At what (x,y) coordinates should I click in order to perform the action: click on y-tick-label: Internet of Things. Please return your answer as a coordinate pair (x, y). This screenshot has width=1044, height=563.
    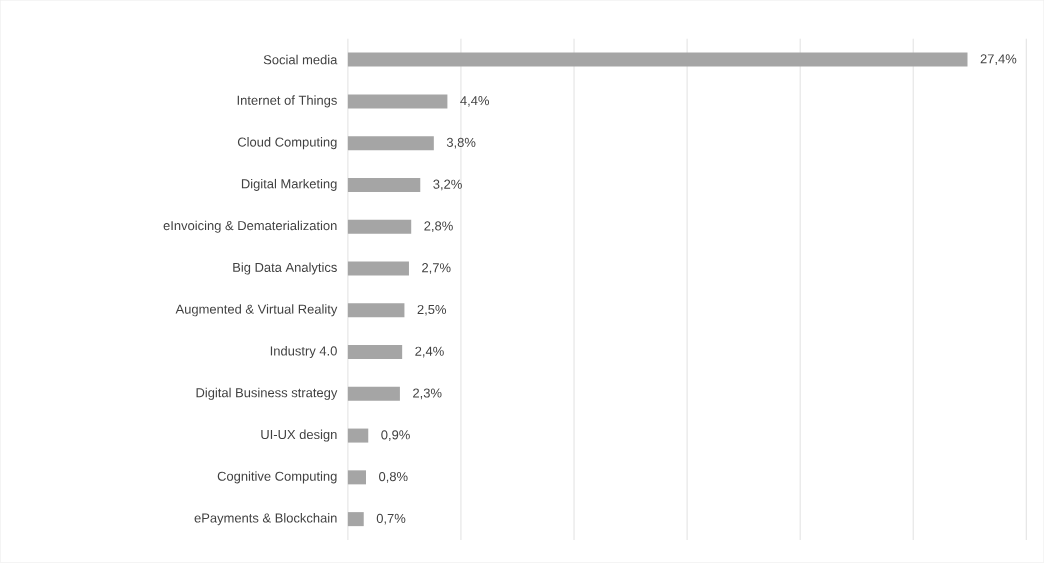
    Looking at the image, I should click on (287, 101).